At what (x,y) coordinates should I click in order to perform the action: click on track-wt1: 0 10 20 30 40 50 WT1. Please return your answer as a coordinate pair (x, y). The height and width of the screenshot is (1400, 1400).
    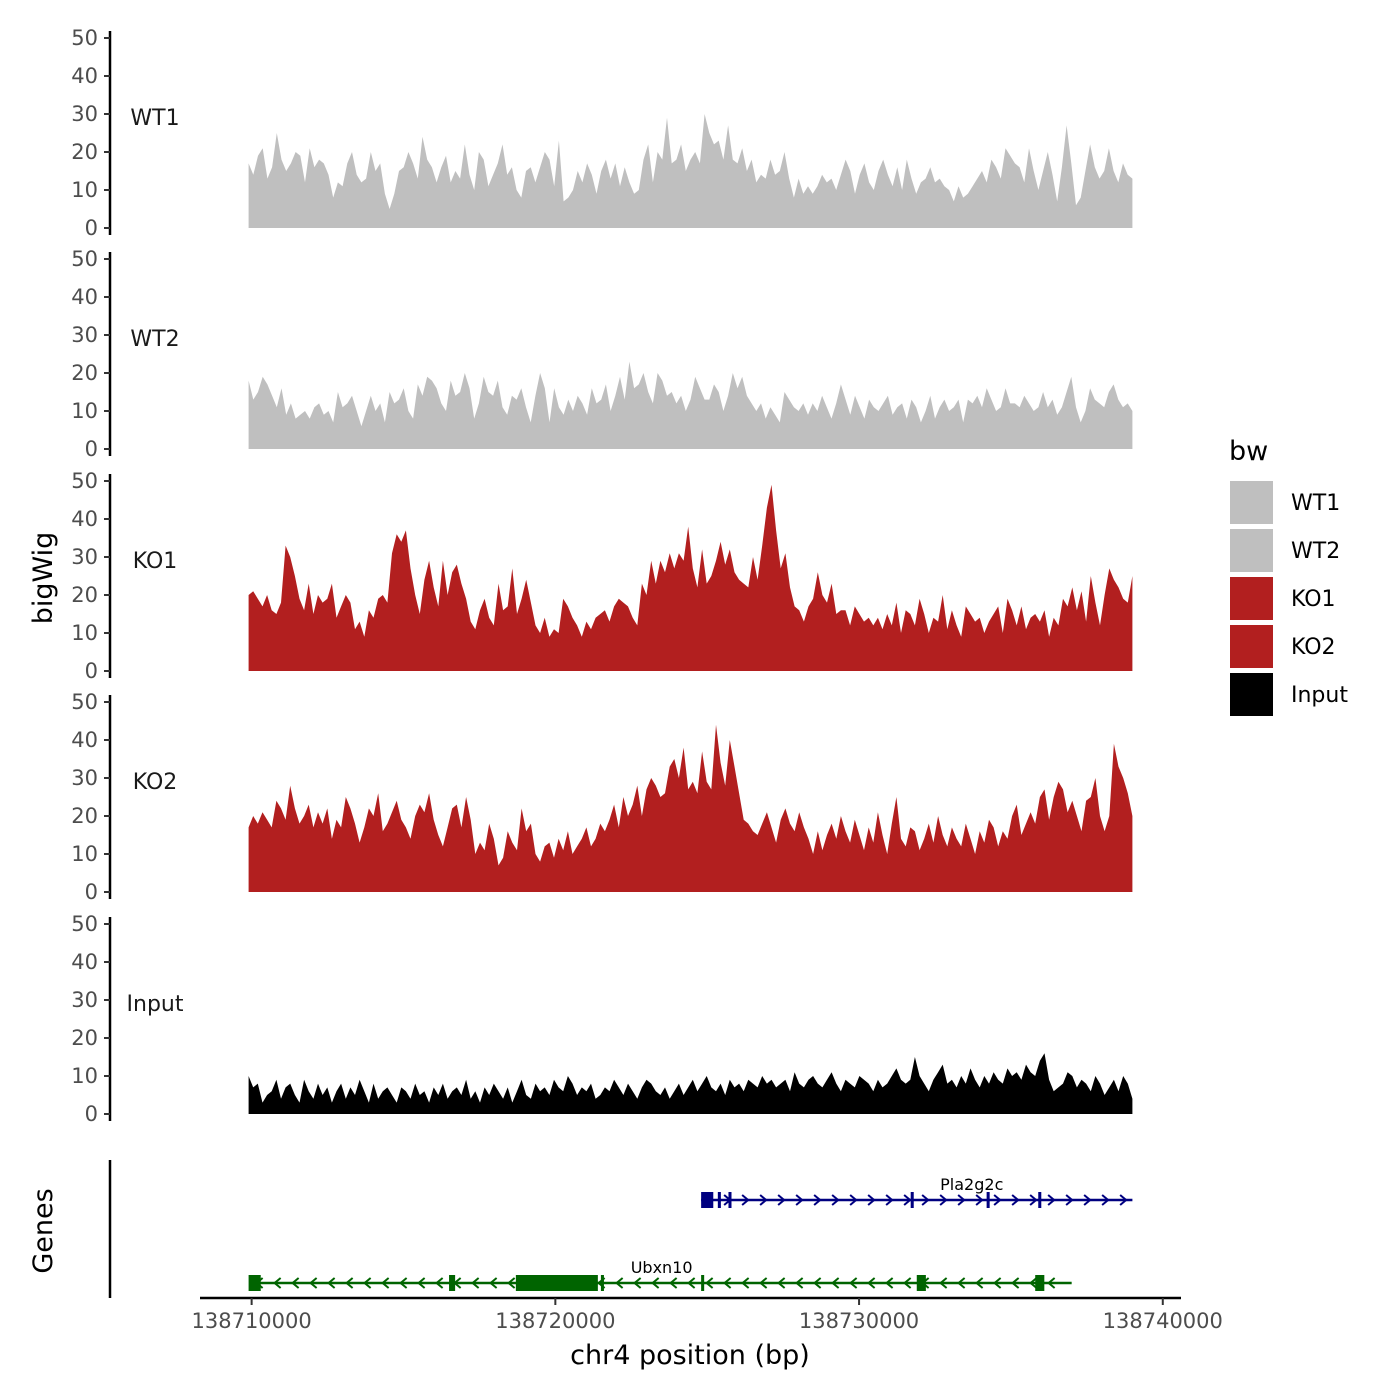
    Looking at the image, I should click on (602, 133).